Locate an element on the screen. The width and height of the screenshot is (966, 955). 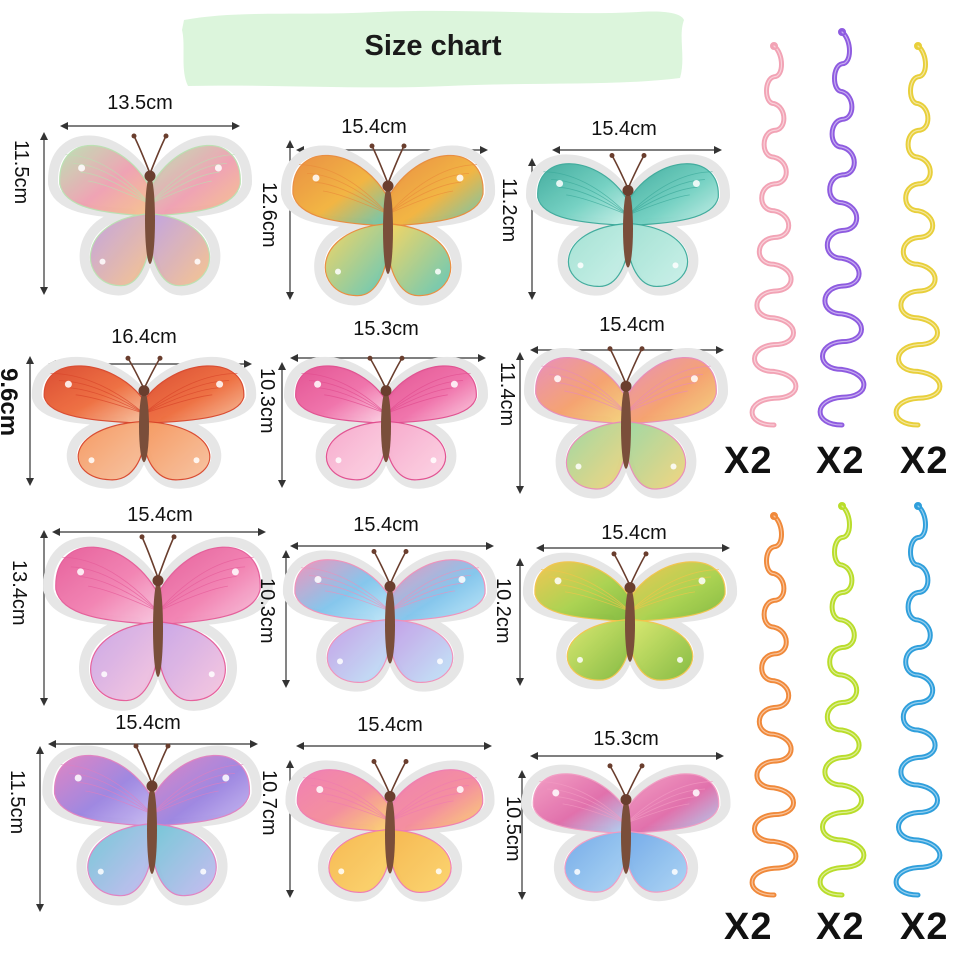
height-label: 11.4cm is located at coordinates (507, 394).